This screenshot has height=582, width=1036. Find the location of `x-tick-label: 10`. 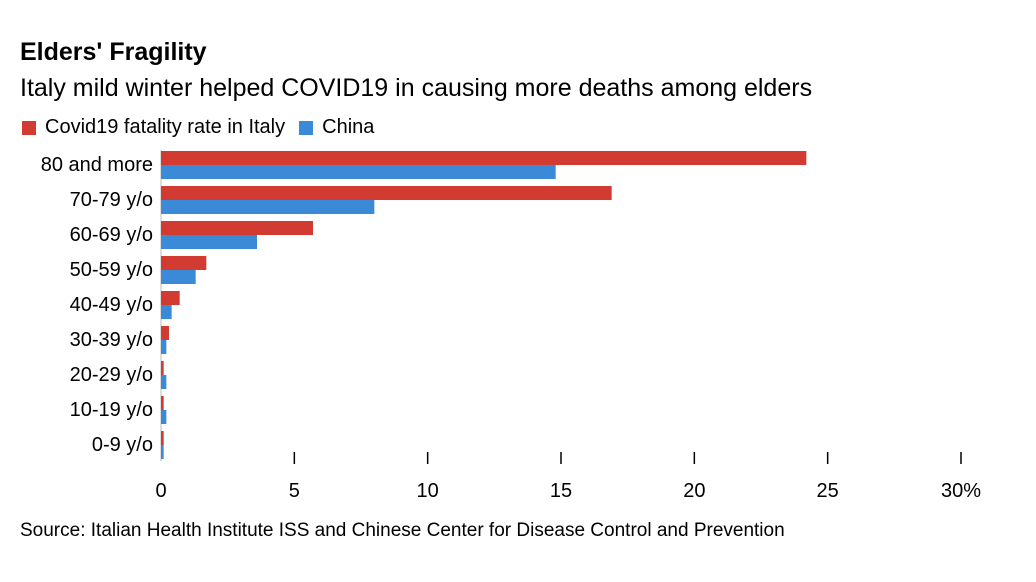

x-tick-label: 10 is located at coordinates (428, 491).